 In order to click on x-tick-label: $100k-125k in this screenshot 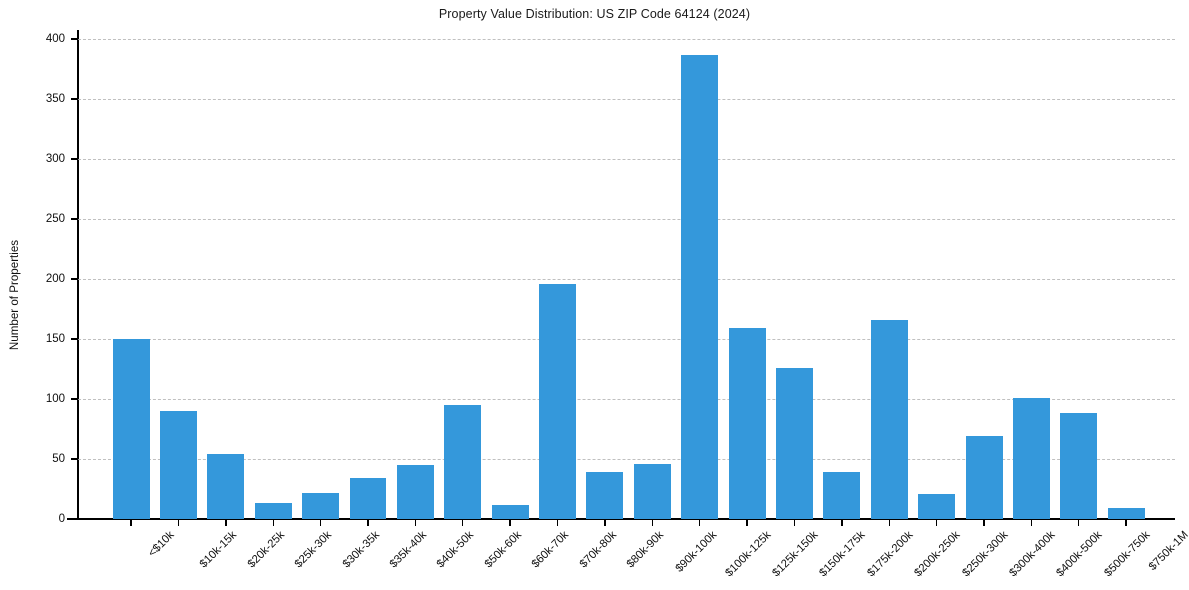, I will do `click(748, 554)`.